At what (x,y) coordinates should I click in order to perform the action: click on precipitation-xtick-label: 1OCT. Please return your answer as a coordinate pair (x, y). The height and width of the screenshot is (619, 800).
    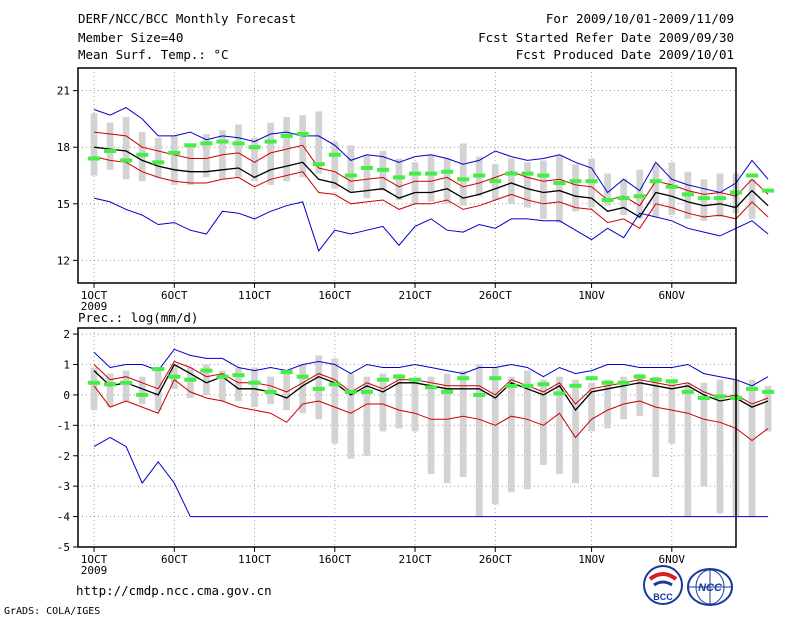
    Looking at the image, I should click on (94, 559).